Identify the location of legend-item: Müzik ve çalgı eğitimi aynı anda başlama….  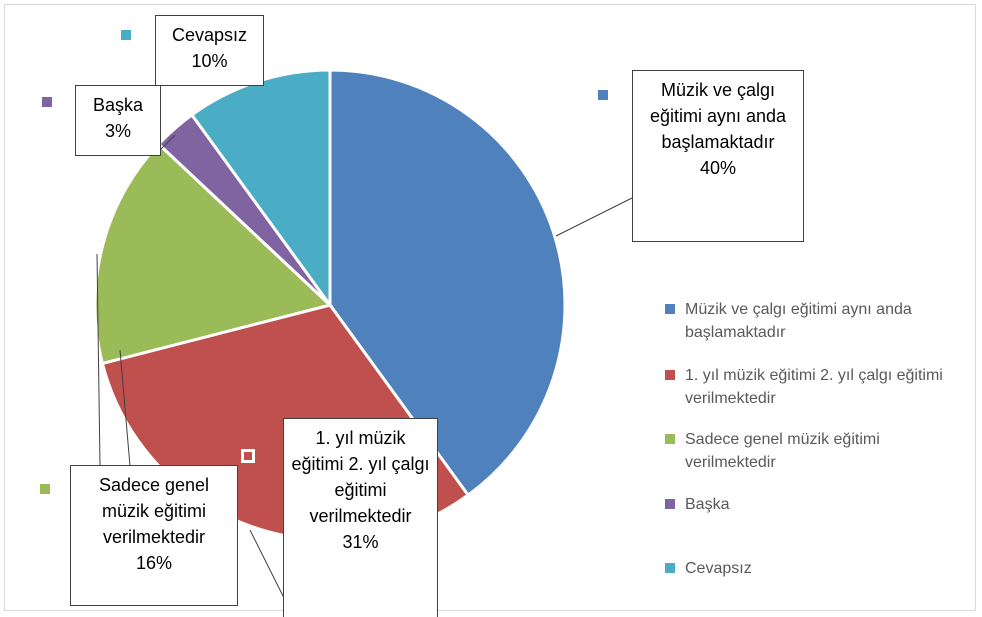
(807, 321).